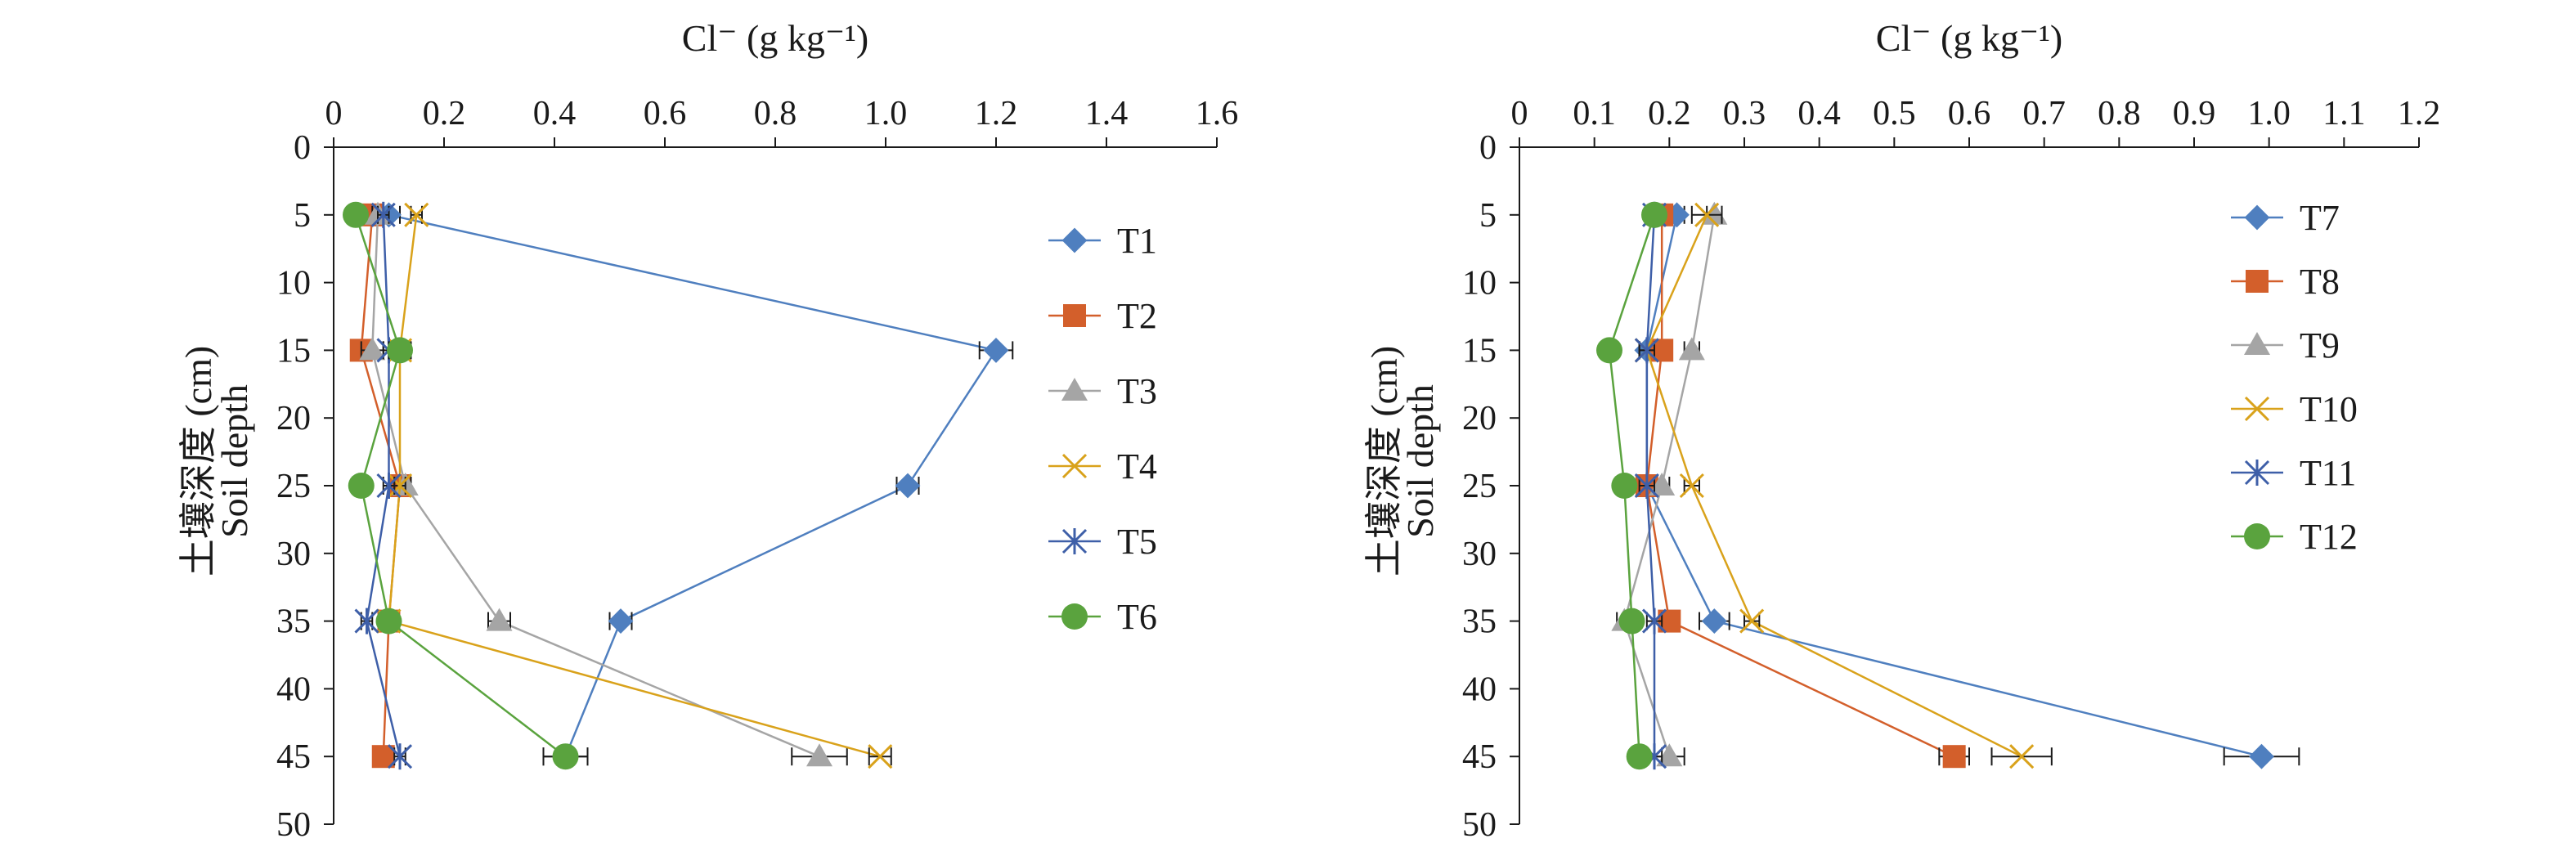 This screenshot has width=2576, height=852. Describe the element at coordinates (1595, 113) in the screenshot. I see `x-tick-label: 0.1` at that location.